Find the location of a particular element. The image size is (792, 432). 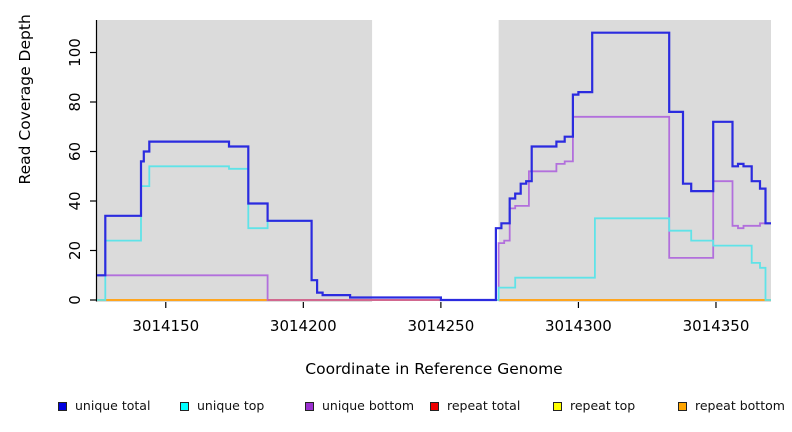

legend-item-repeat-total: repeat total is located at coordinates (475, 406).